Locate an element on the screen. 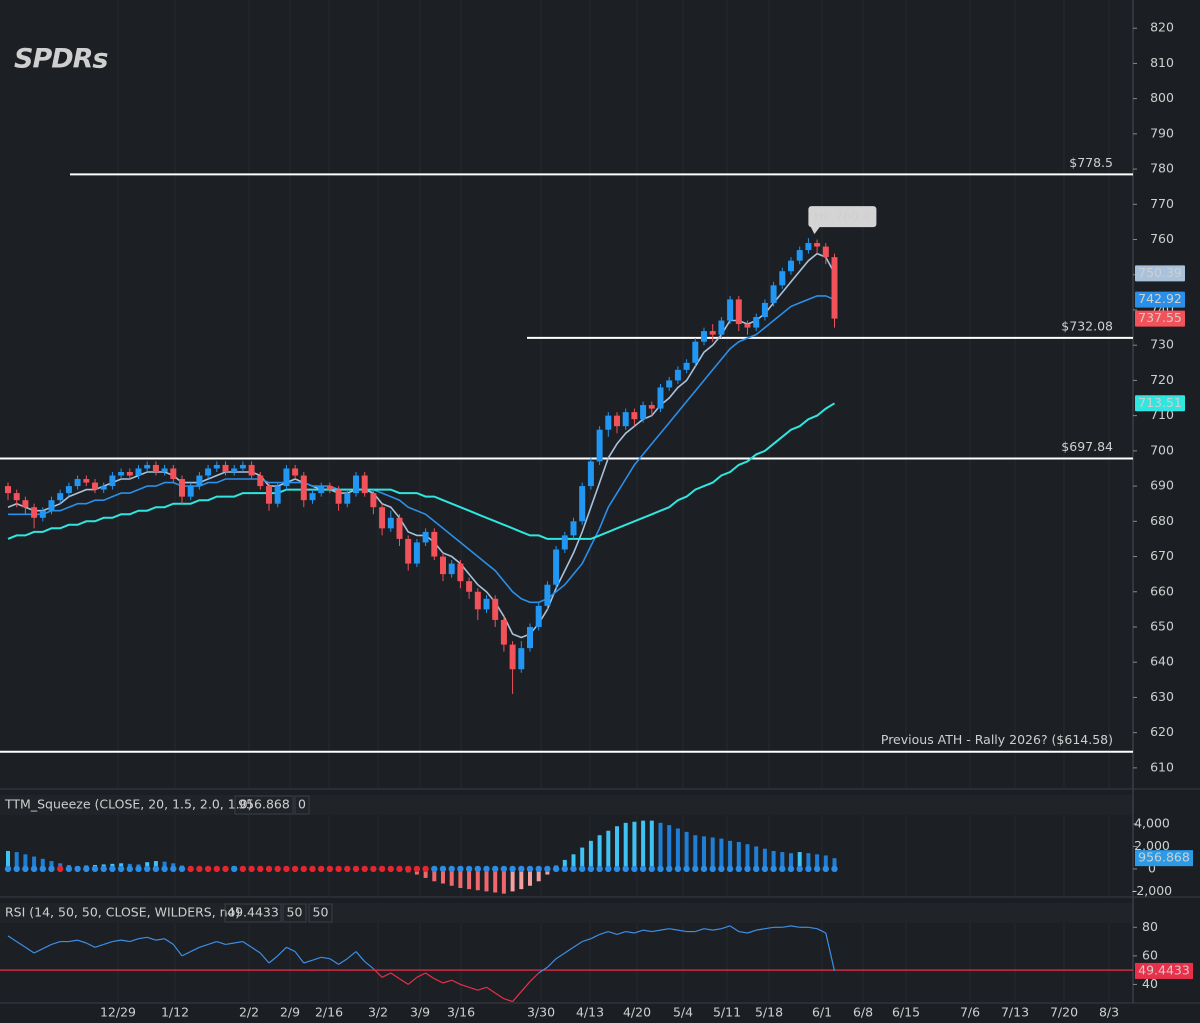  x-tick-label: 5/11 is located at coordinates (727, 1012).